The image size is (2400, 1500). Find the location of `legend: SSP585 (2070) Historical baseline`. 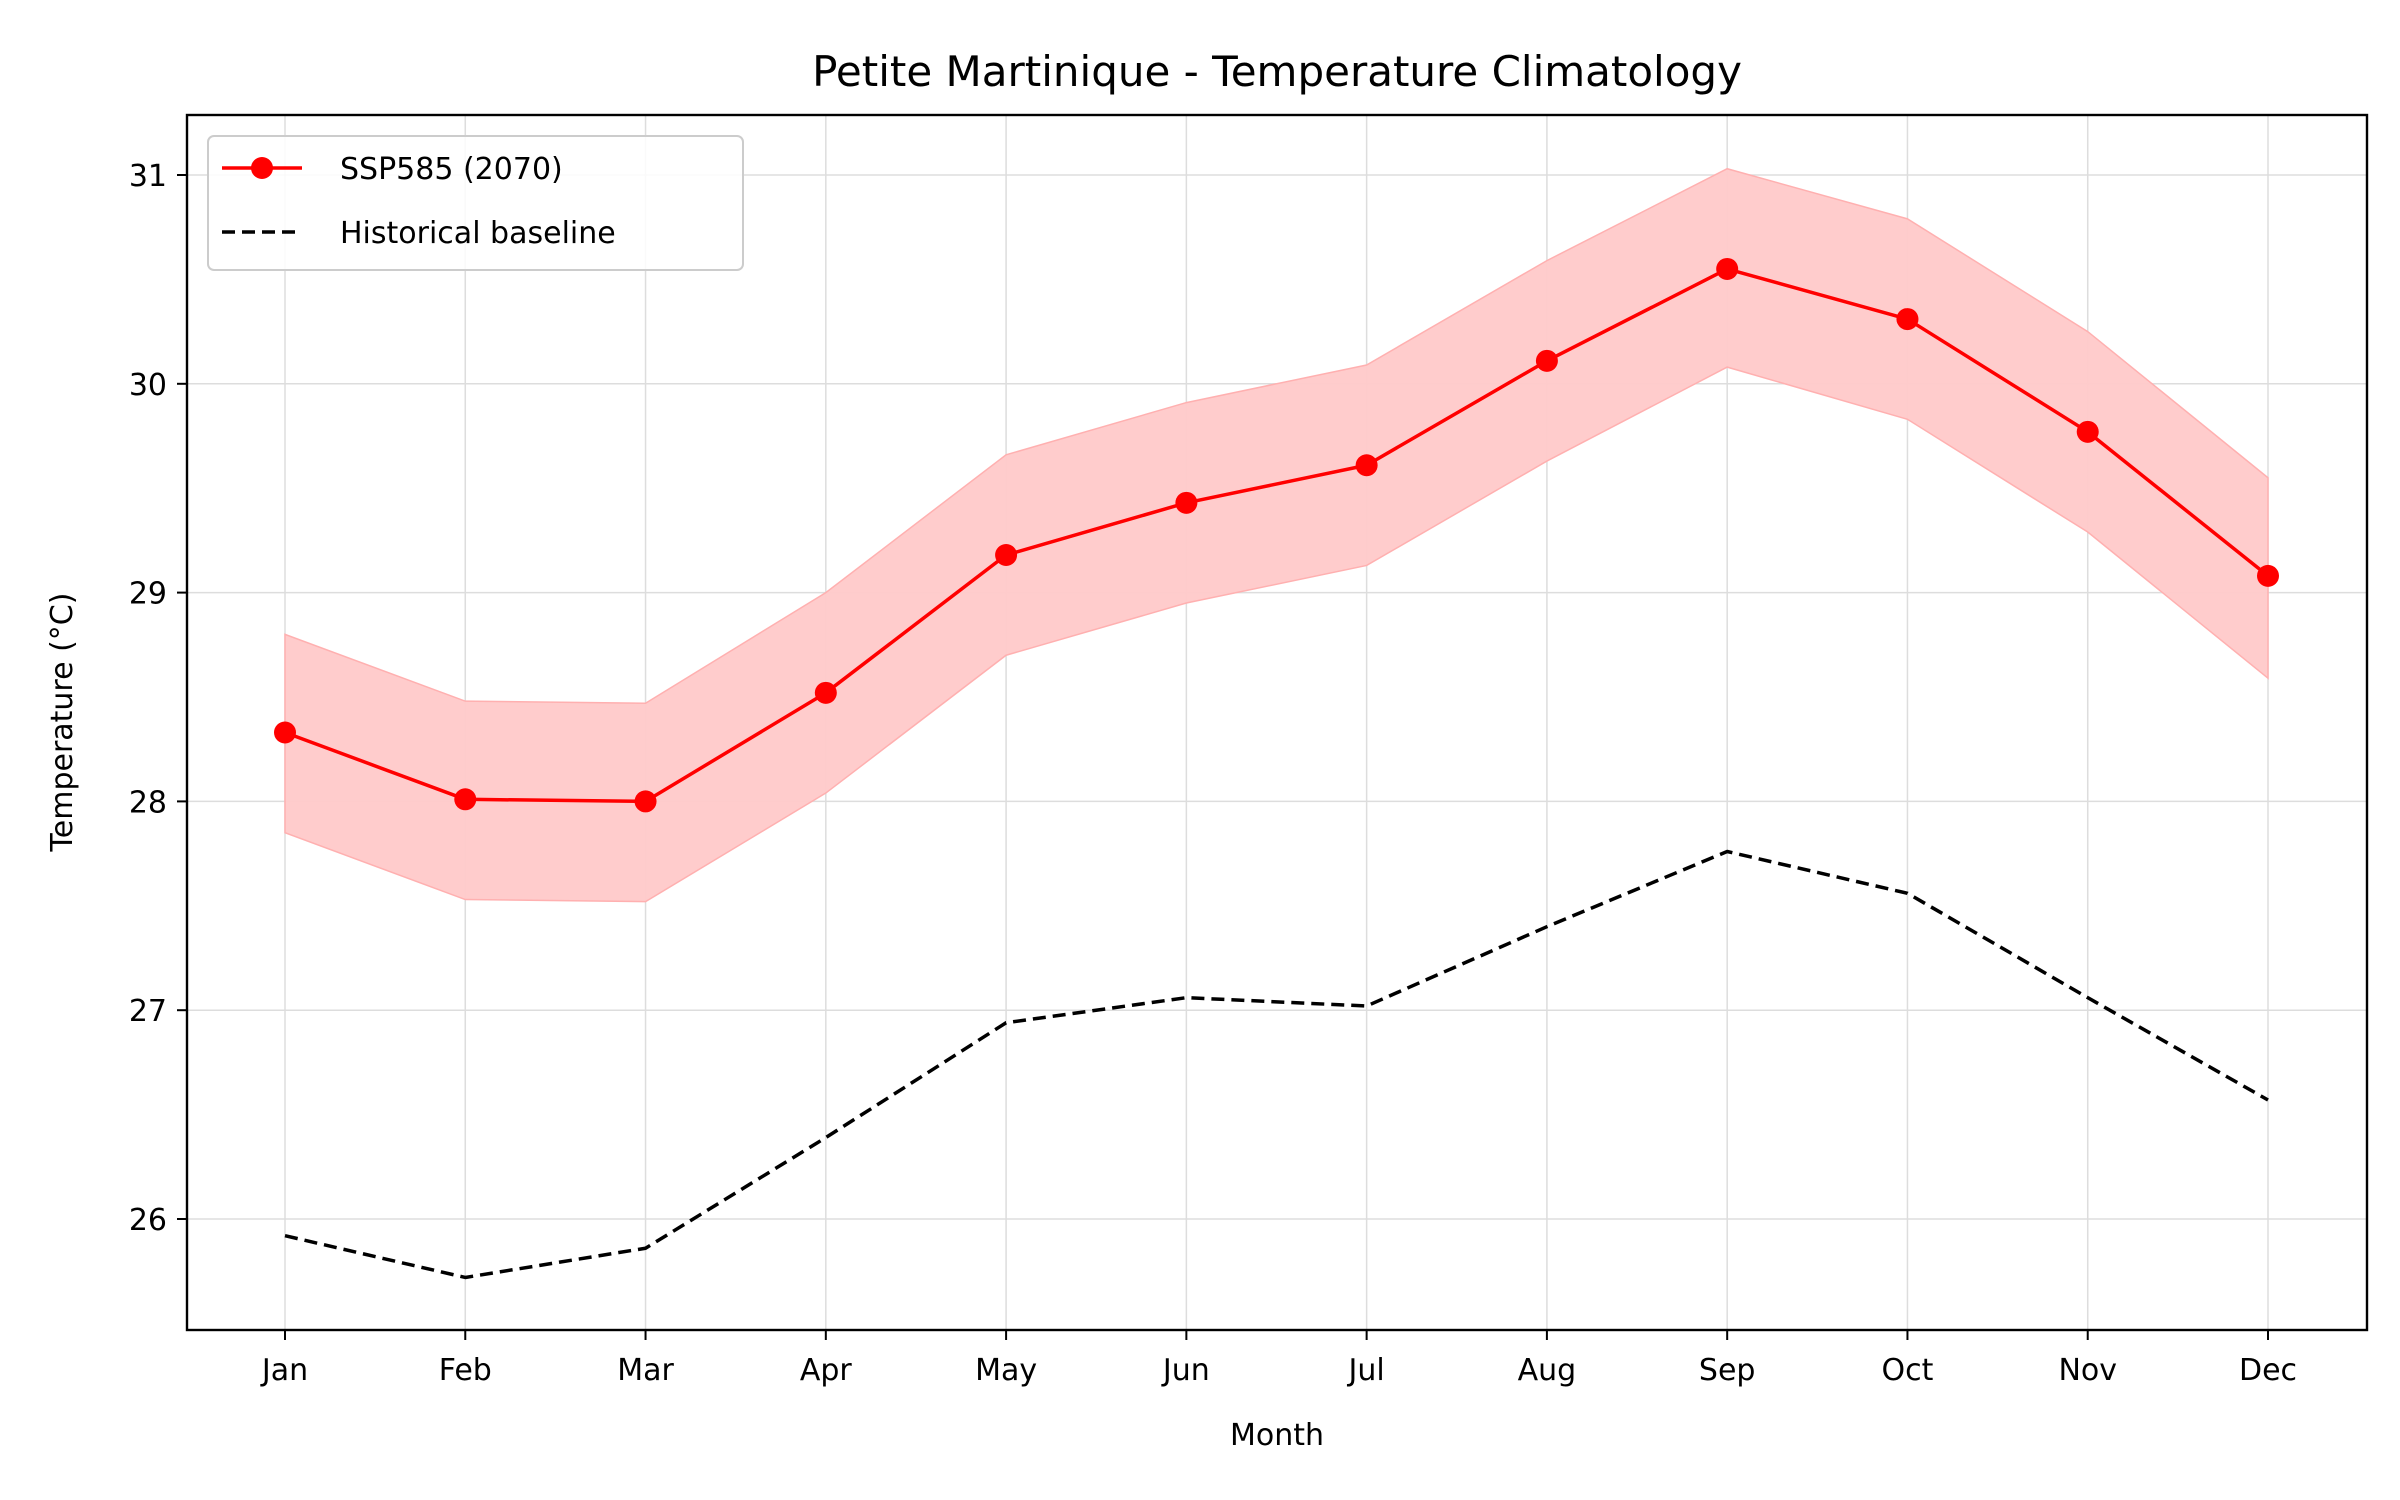

legend: SSP585 (2070) Historical baseline is located at coordinates (475, 203).